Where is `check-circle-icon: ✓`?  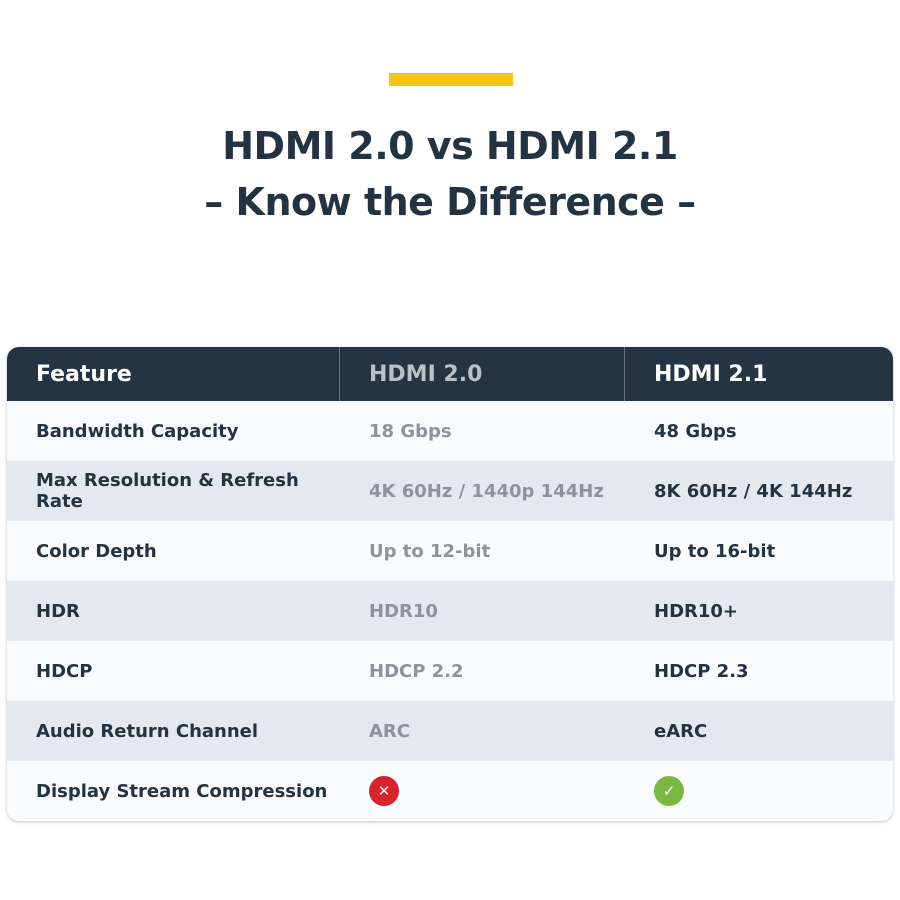
check-circle-icon: ✓ is located at coordinates (669, 791).